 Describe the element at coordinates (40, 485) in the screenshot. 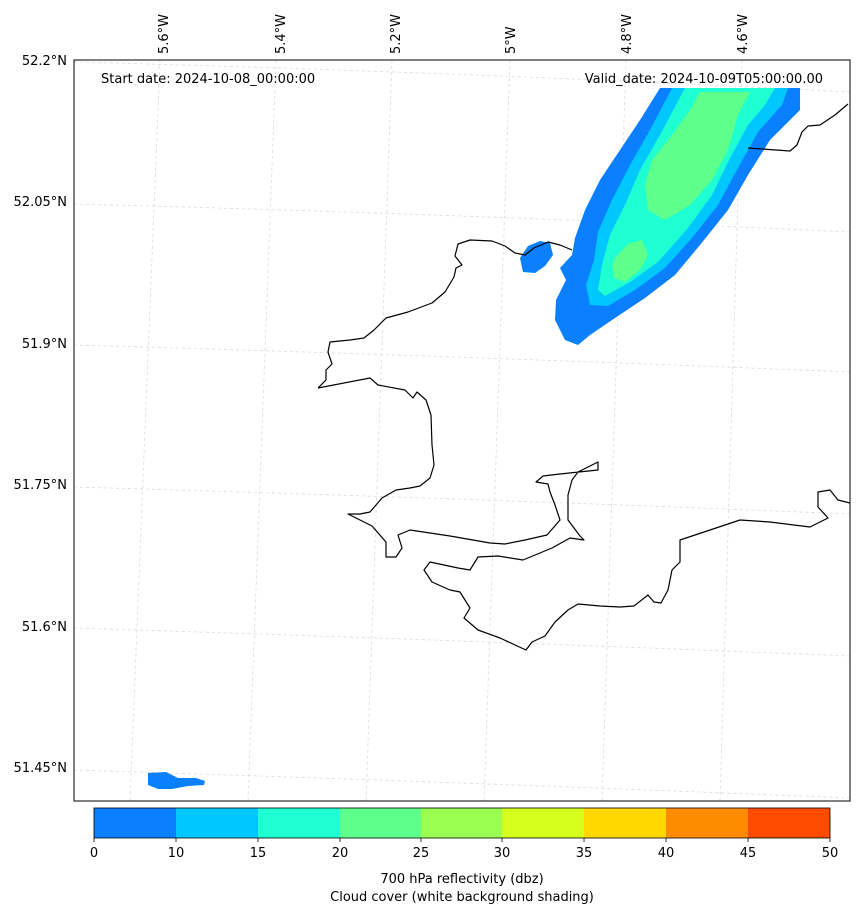

I see `lat-label: 51.75°N` at that location.